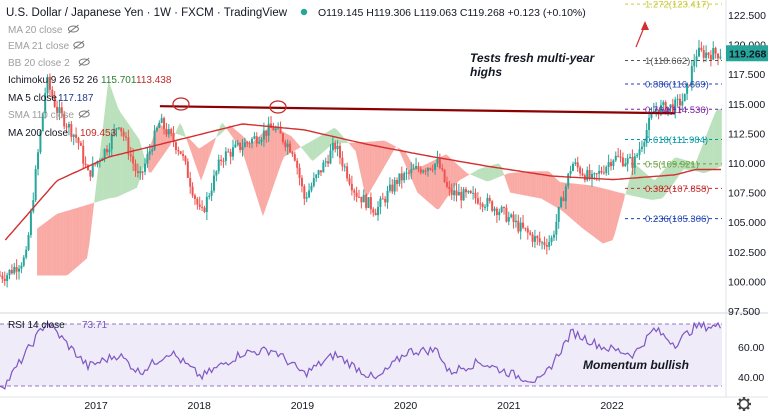 Image resolution: width=768 pixels, height=415 pixels. Describe the element at coordinates (645, 25) in the screenshot. I see `breakout-arrow-head` at that location.